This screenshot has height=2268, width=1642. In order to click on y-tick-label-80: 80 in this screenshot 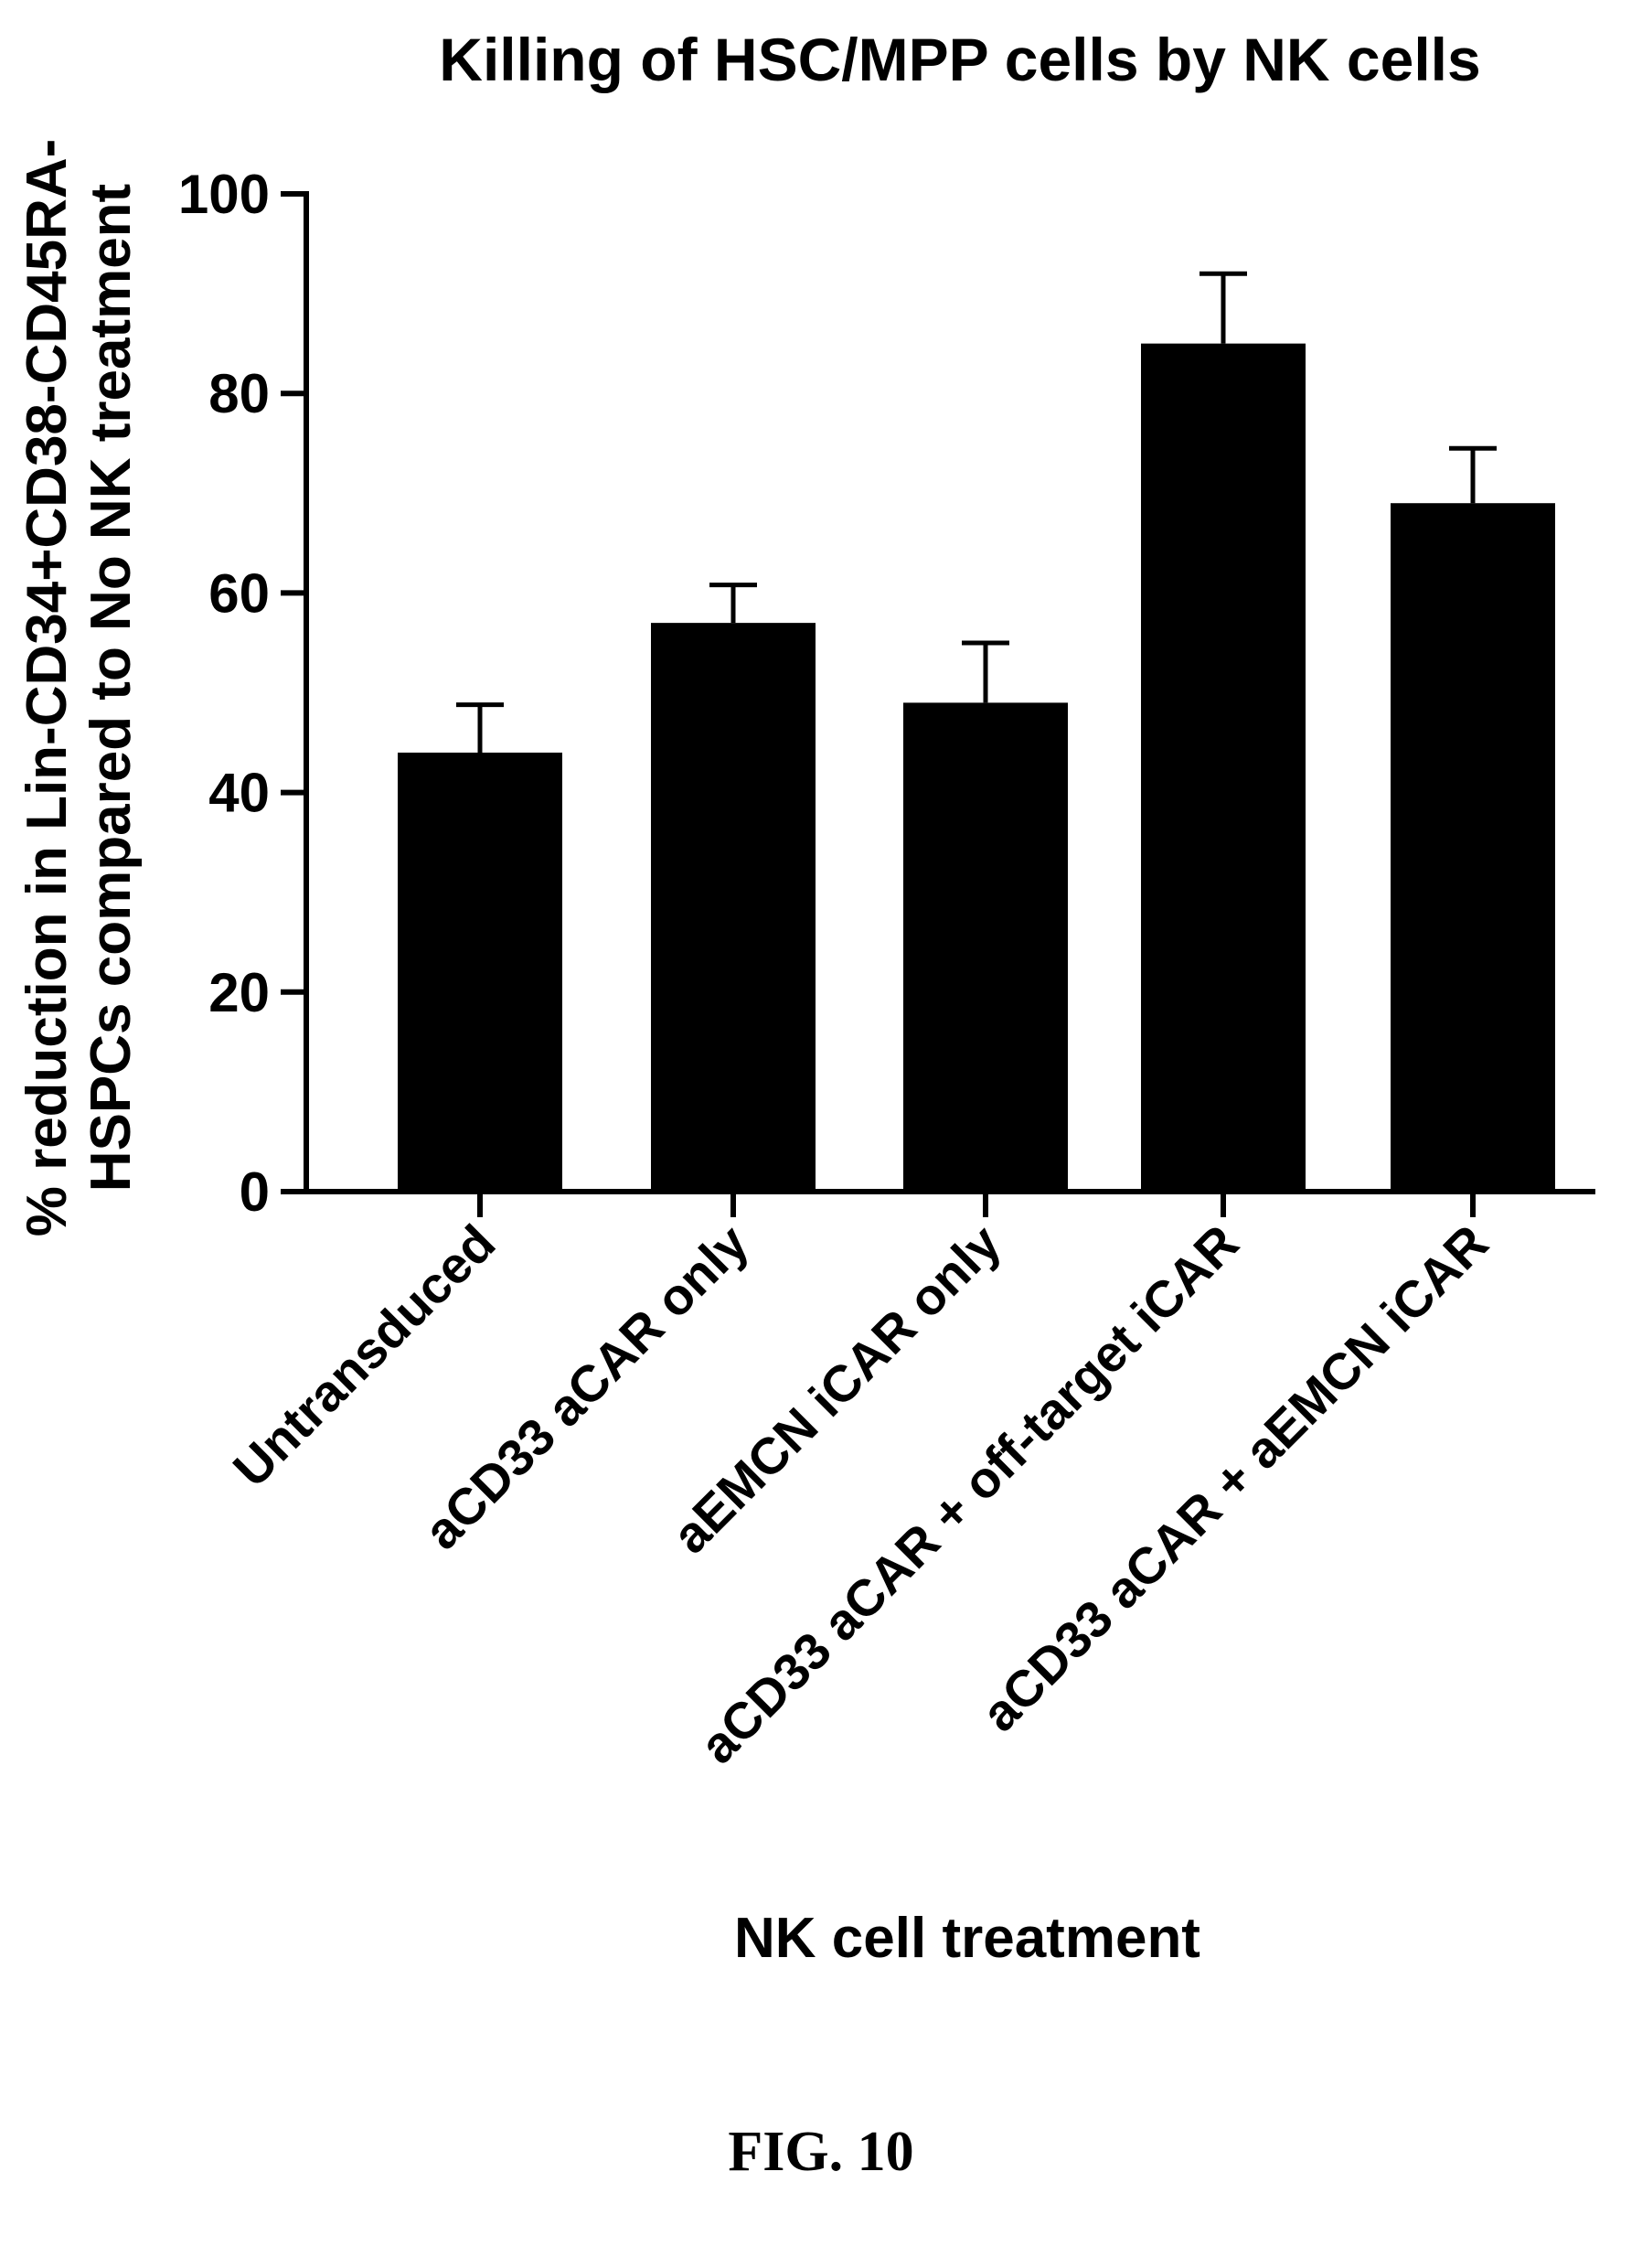, I will do `click(239, 393)`.